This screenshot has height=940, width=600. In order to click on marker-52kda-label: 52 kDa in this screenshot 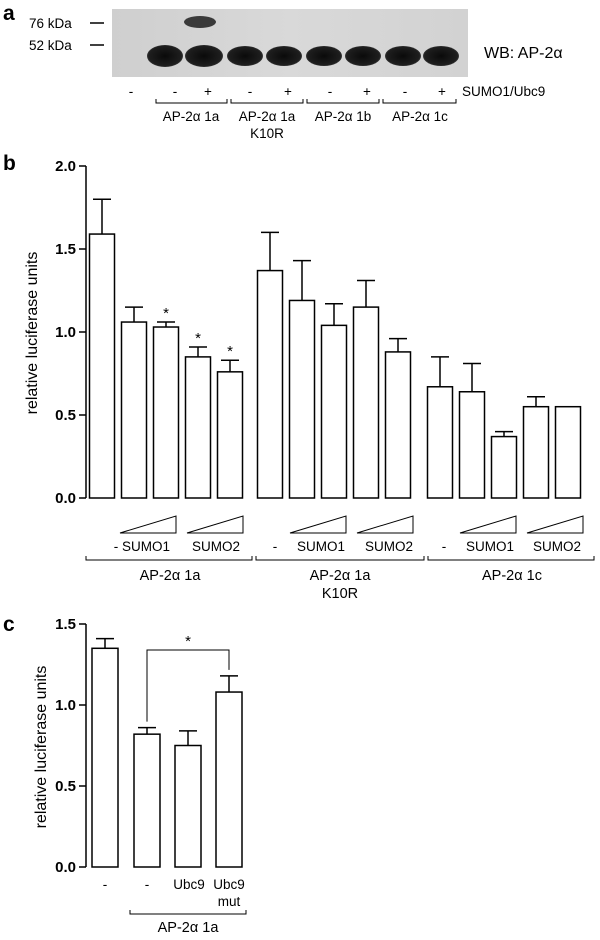, I will do `click(50, 45)`.